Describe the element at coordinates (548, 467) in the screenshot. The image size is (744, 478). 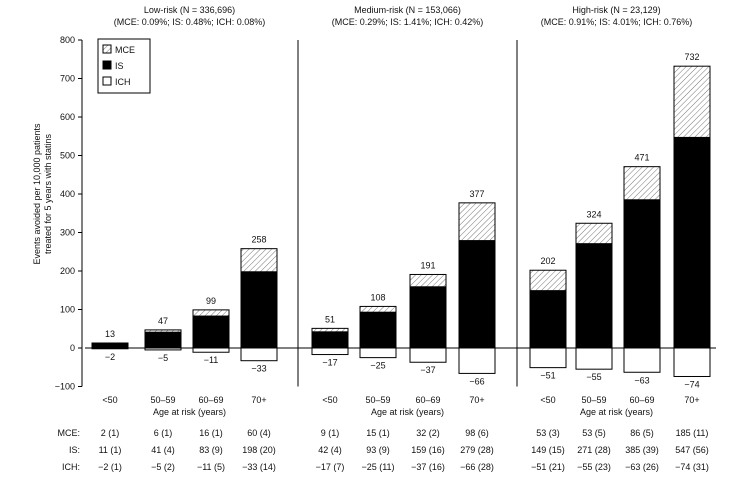
I see `table-cell-ich: −51 (21)` at that location.